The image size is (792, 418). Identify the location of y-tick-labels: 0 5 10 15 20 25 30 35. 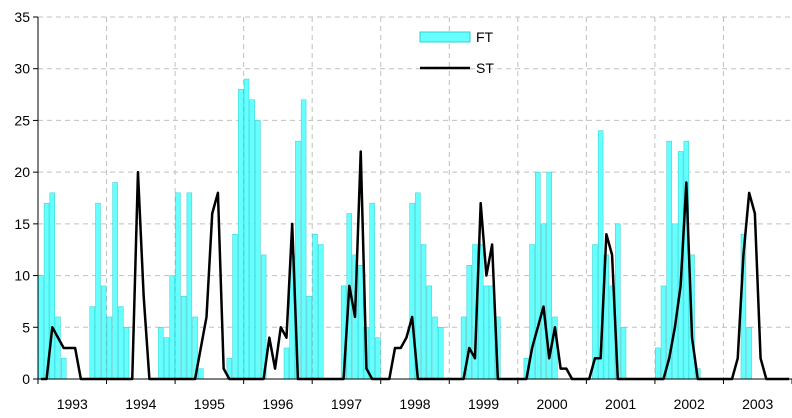
(22, 198).